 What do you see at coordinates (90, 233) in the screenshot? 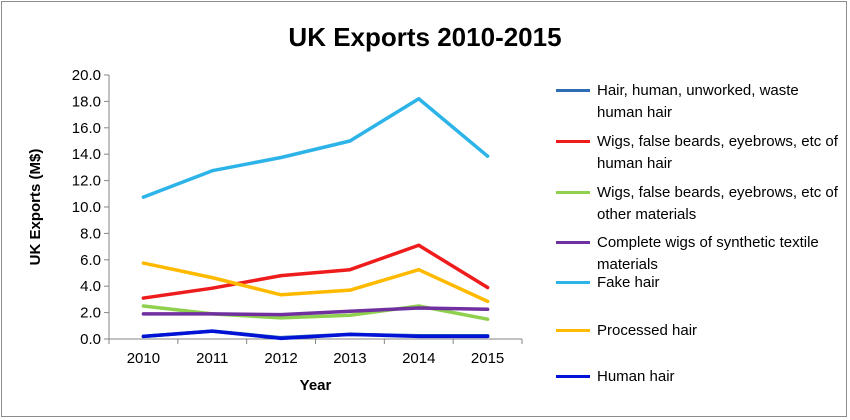
I see `y-tick-label: 8.0` at bounding box center [90, 233].